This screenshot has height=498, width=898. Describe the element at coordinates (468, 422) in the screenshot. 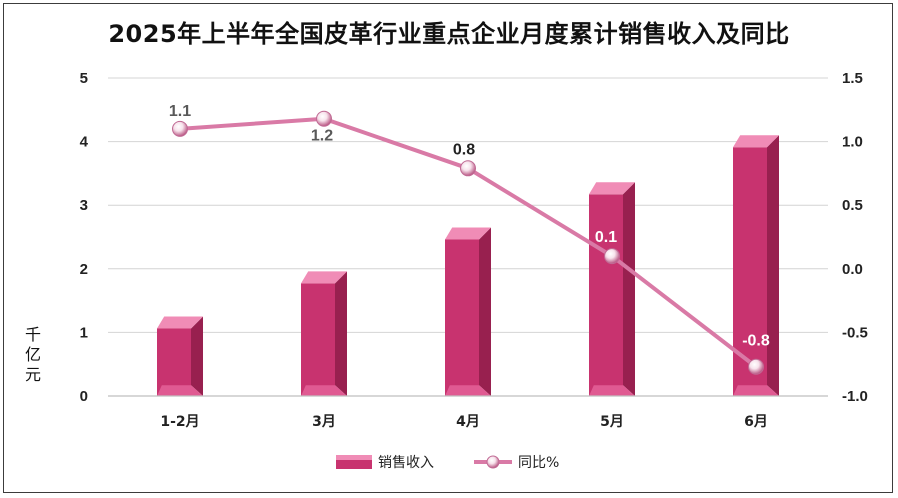

I see `x-tick-label: 4月` at that location.